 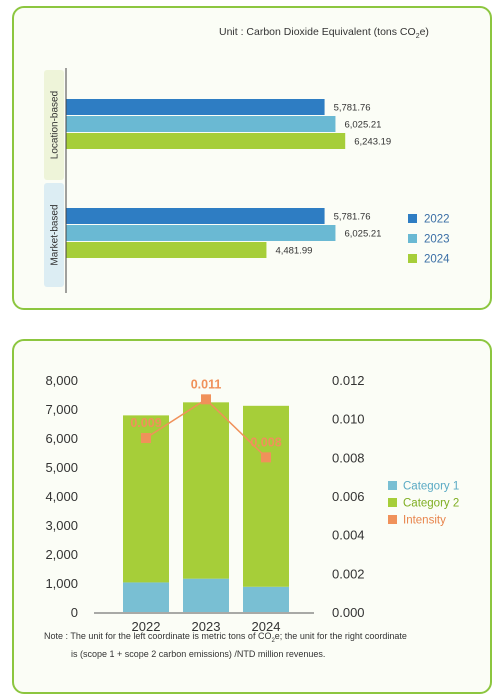 What do you see at coordinates (348, 496) in the screenshot?
I see `right-tick-label: 0.006` at bounding box center [348, 496].